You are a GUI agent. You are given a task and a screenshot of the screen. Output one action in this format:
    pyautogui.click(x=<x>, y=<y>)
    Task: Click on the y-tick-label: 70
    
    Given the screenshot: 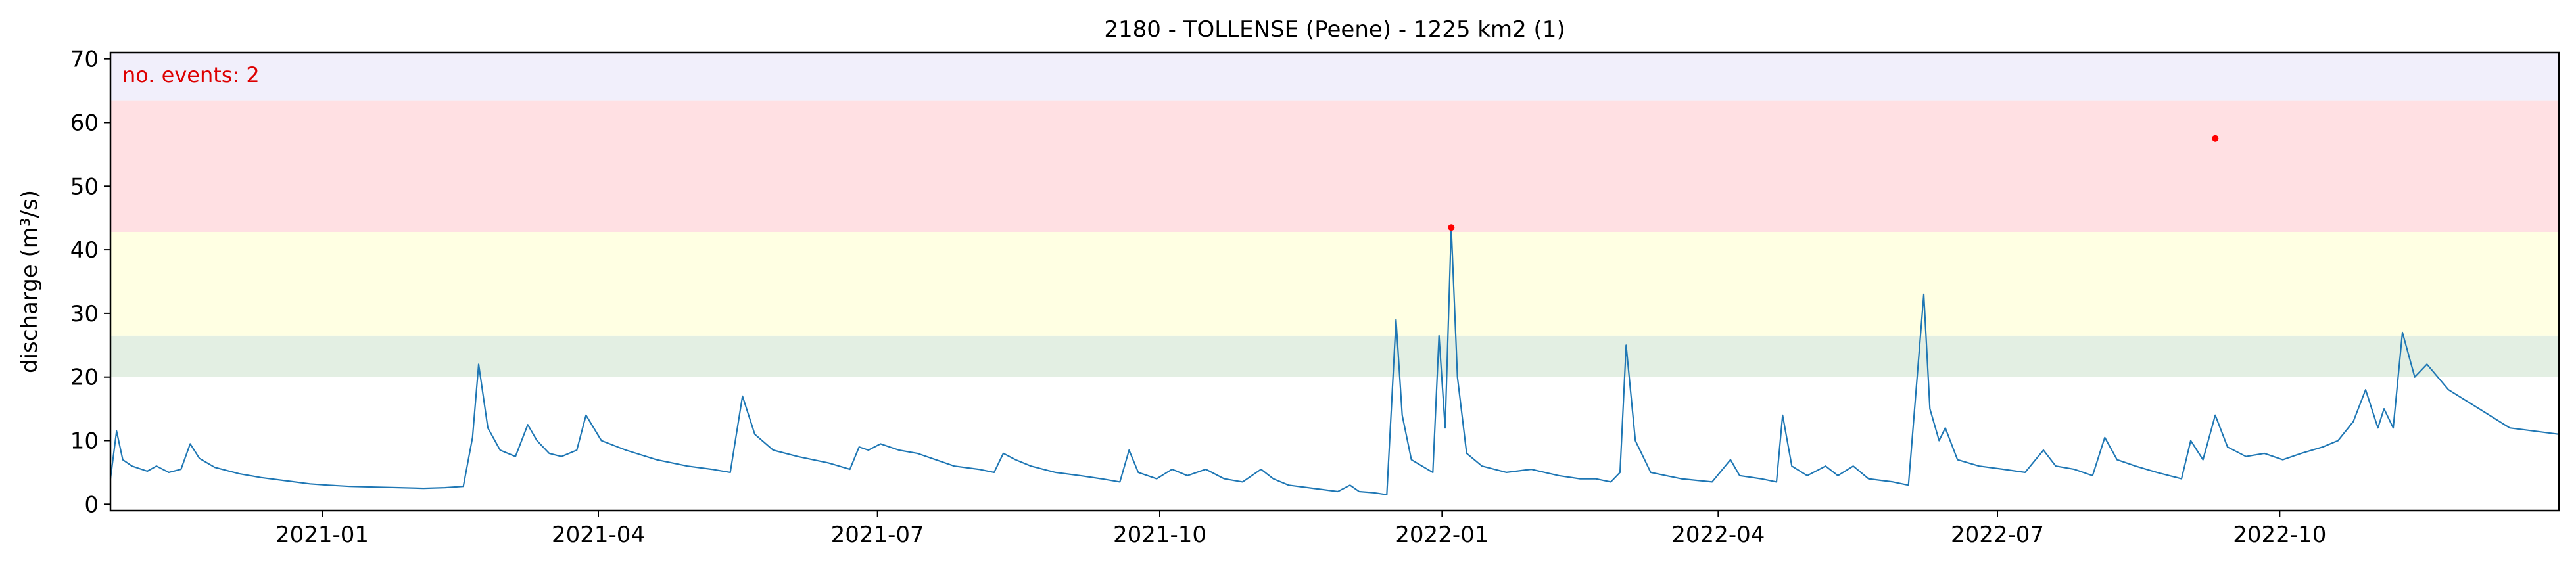 What is the action you would take?
    pyautogui.click(x=85, y=60)
    